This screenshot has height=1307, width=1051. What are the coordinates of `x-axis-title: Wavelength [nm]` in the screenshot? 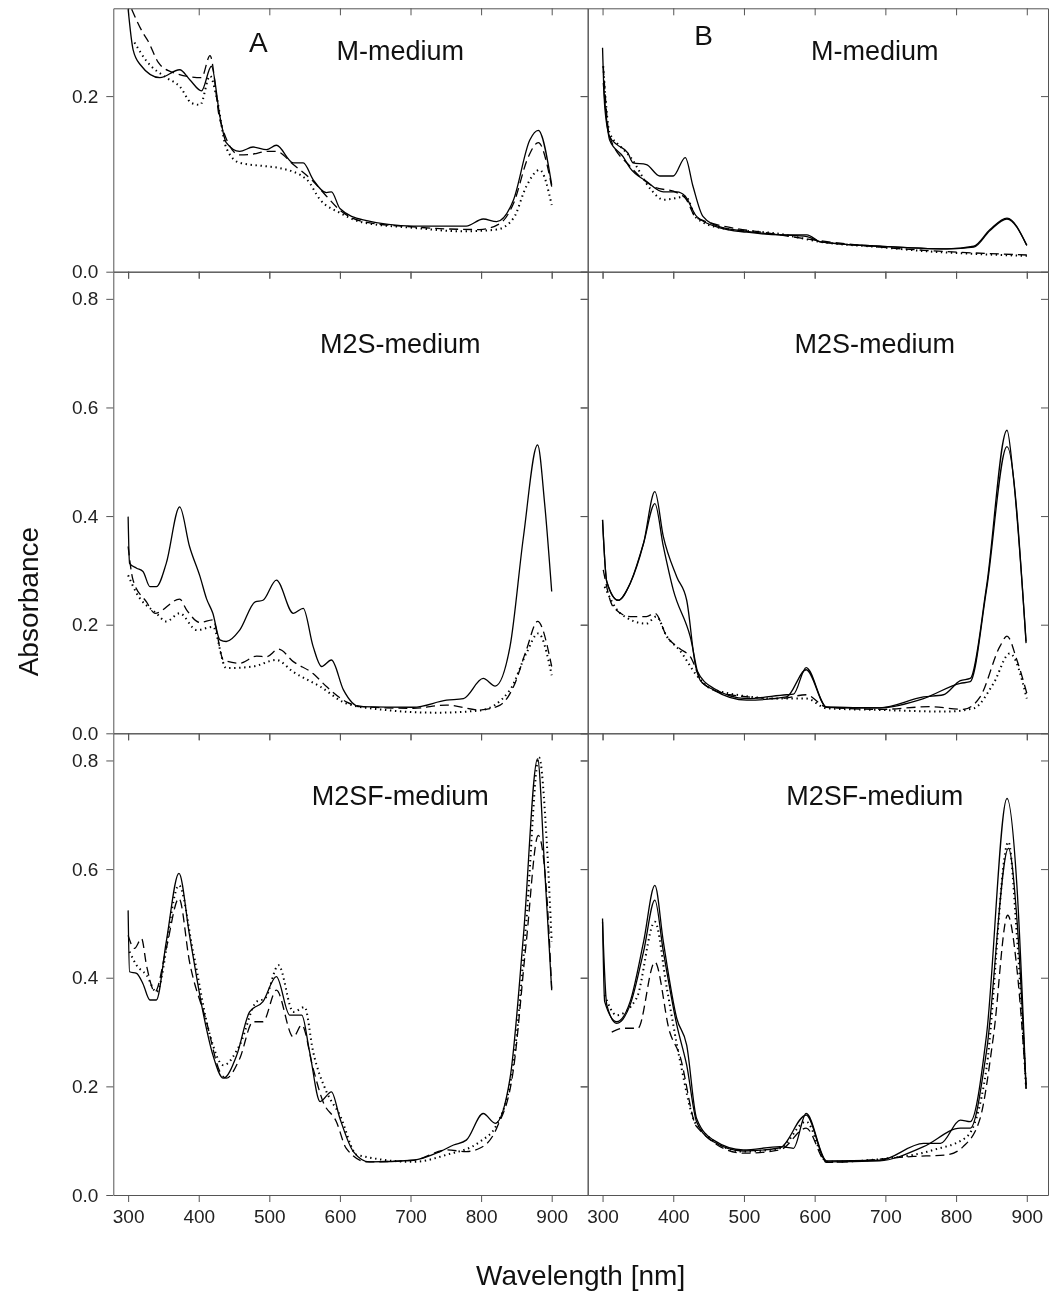 It's located at (581, 1275).